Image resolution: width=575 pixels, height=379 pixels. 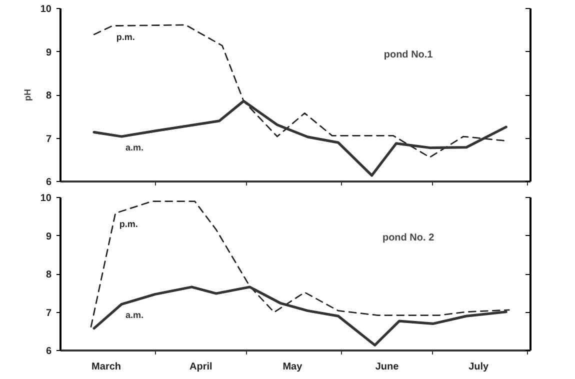 I want to click on x-tick-label: July, so click(x=479, y=367).